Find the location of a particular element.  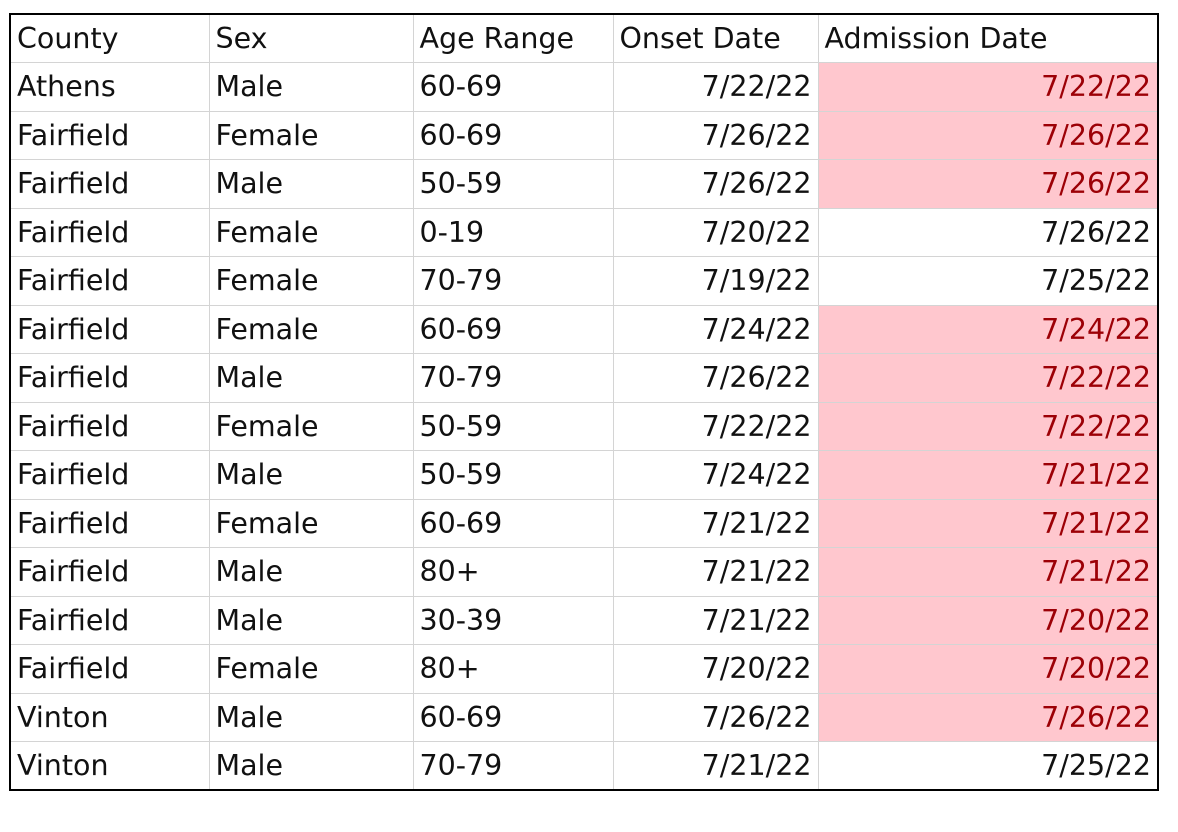

table-row: Fairfield Male 70-79 7/26/22 7/22/22 is located at coordinates (584, 378).